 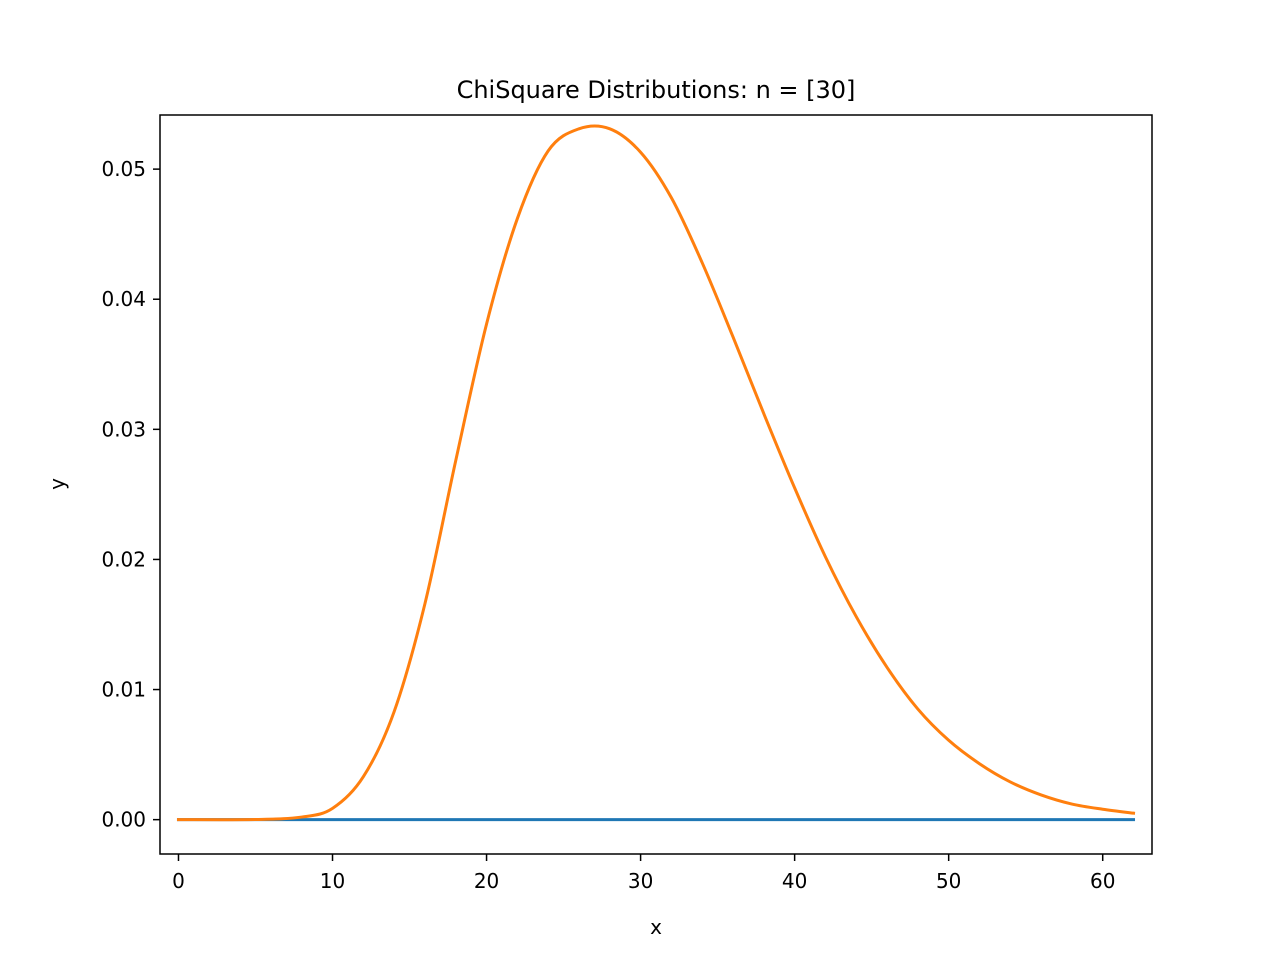 What do you see at coordinates (123, 820) in the screenshot?
I see `y-tick-label: 0.00` at bounding box center [123, 820].